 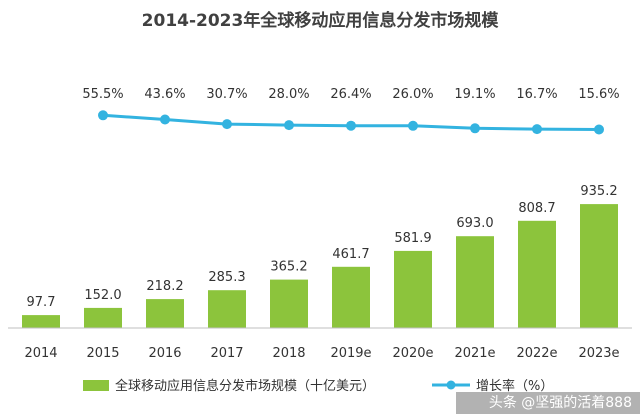 I want to click on chart-title: 2014-2023年全球移动应用信息分发市场规模, so click(x=321, y=20).